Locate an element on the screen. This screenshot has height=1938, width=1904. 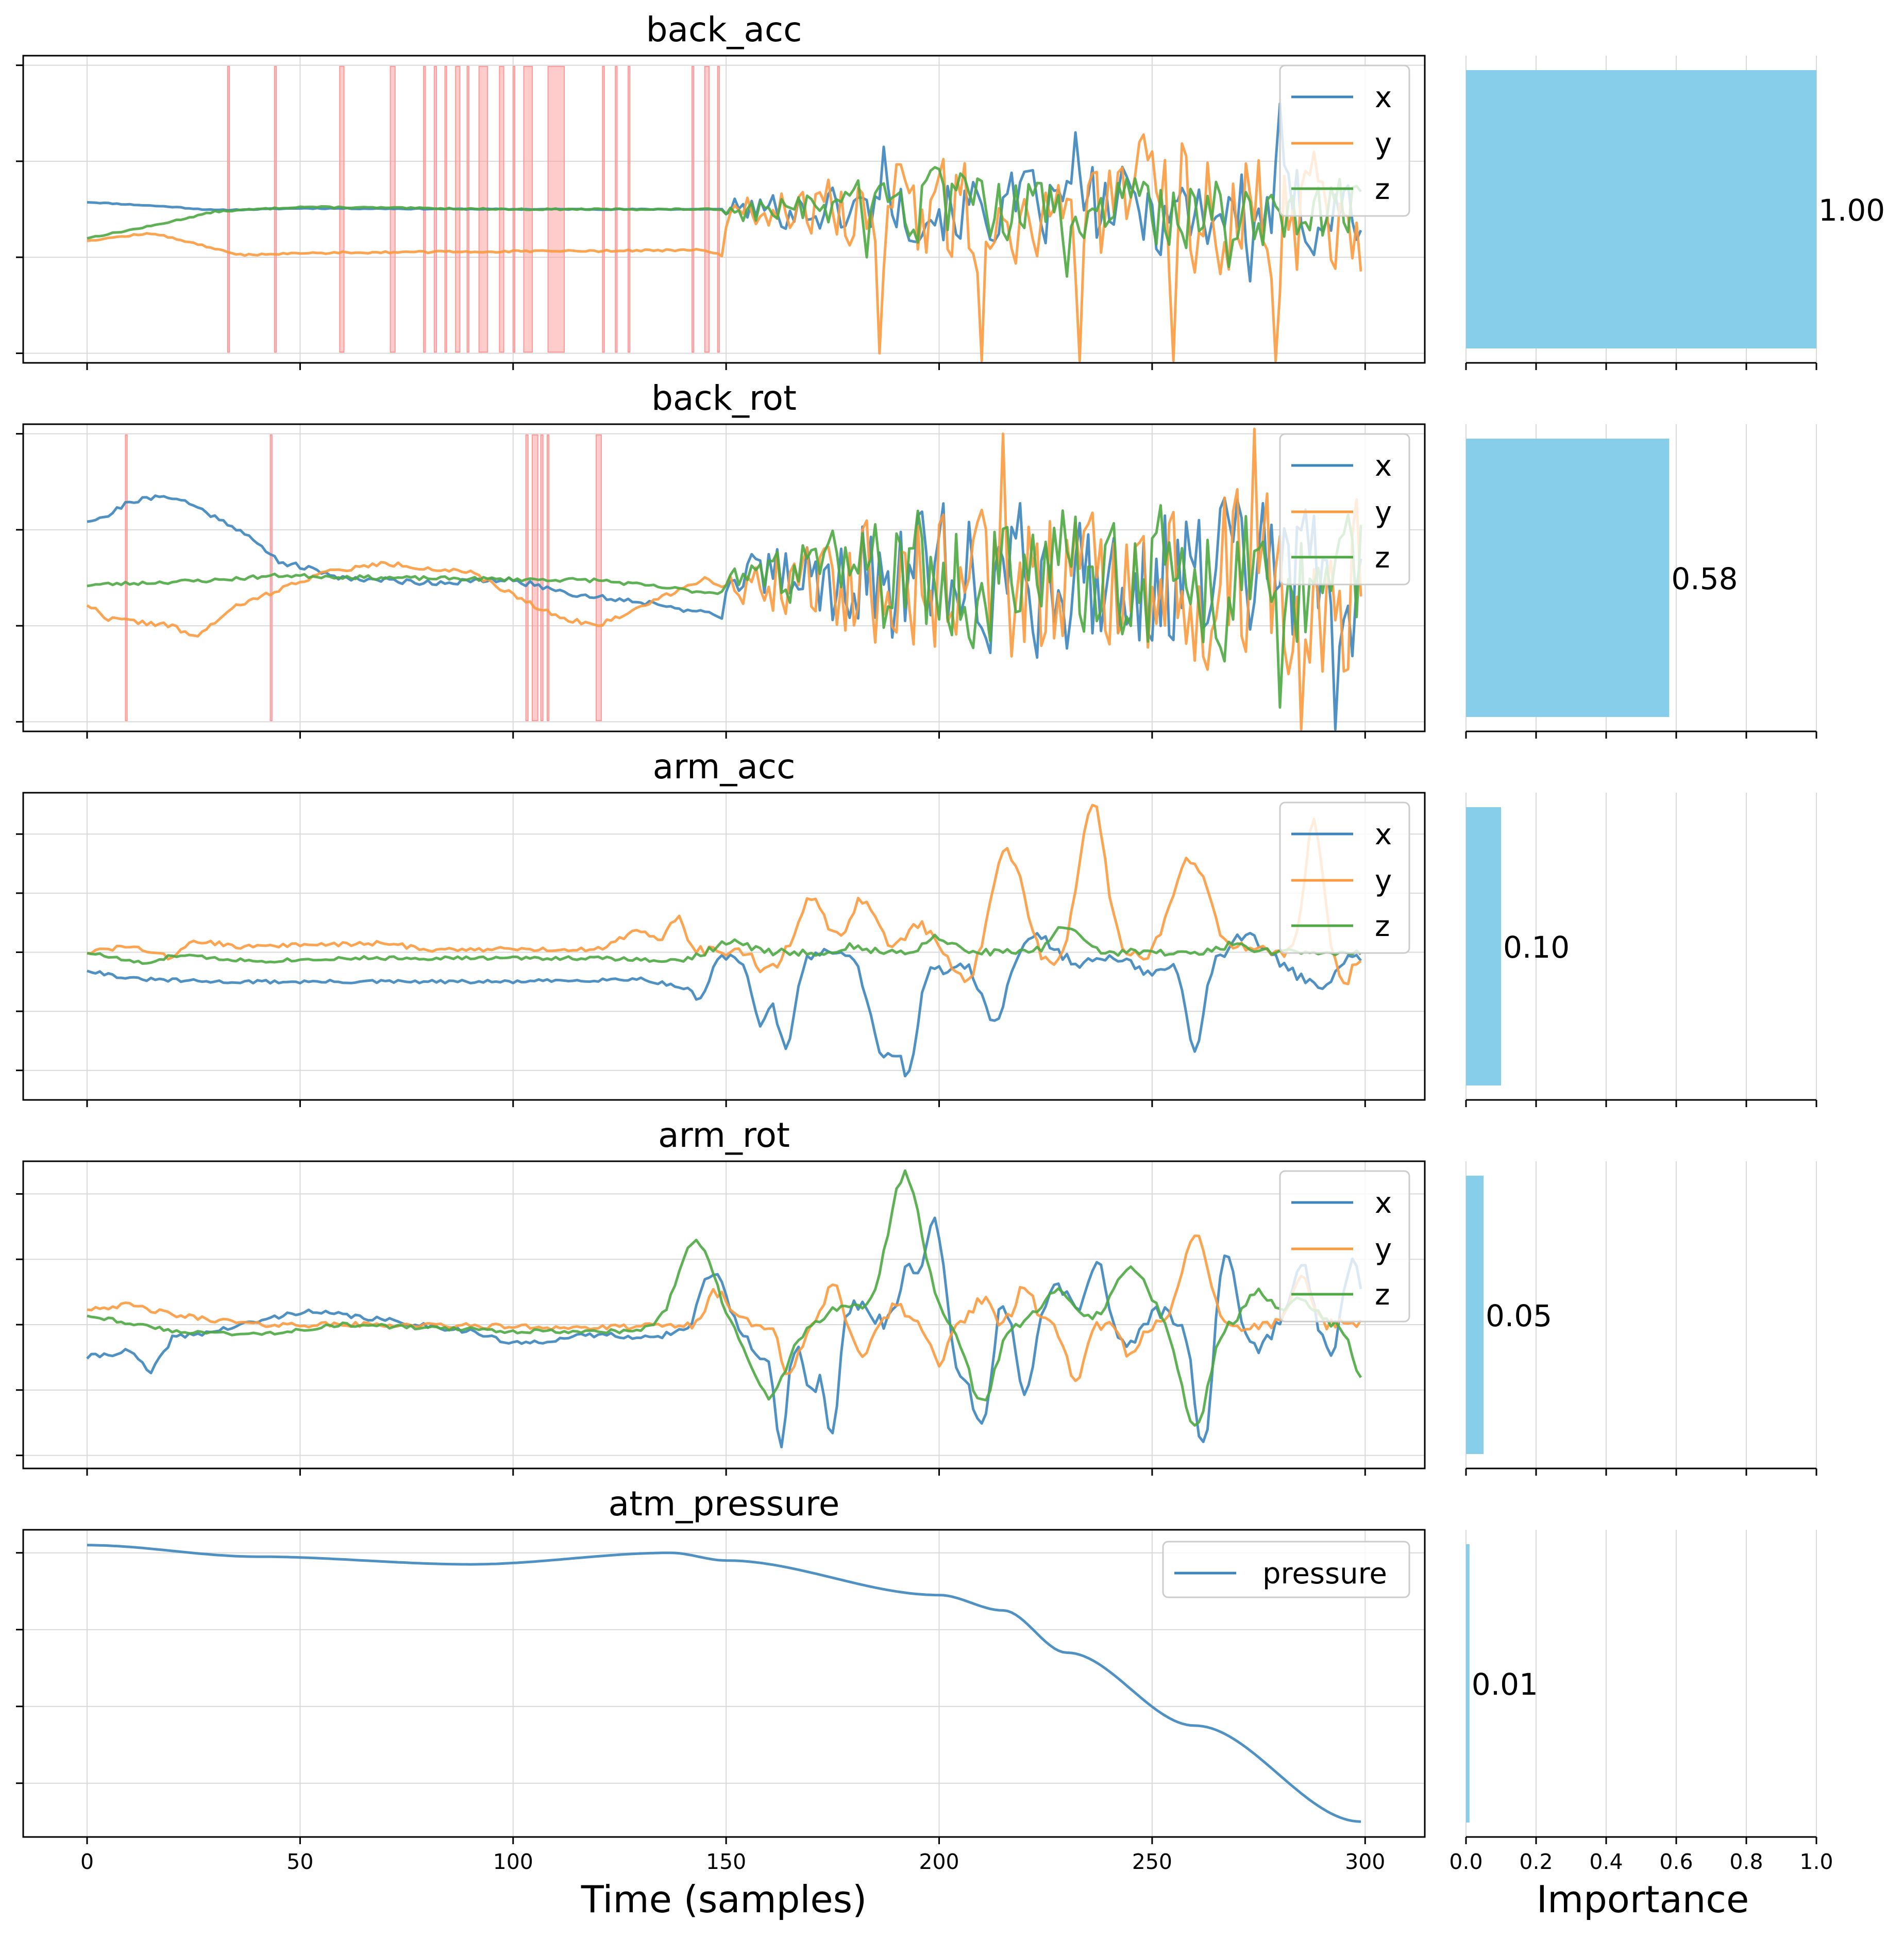
legend-atm-pressure: pressure is located at coordinates (1286, 1569).